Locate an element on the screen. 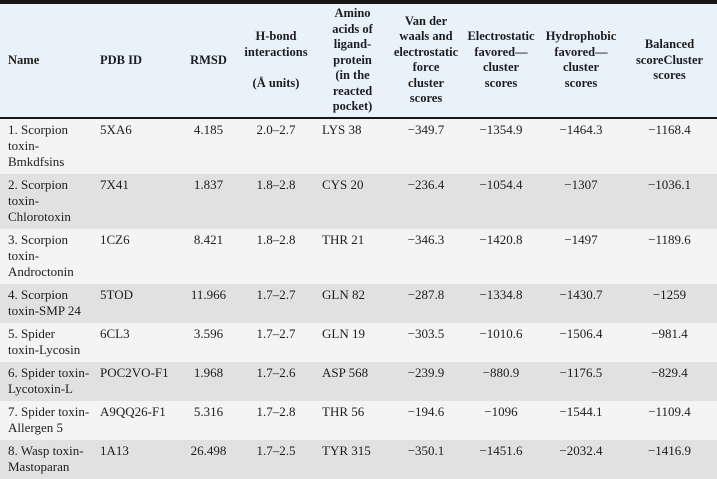  cell-pdb-id: 1A13 is located at coordinates (114, 450).